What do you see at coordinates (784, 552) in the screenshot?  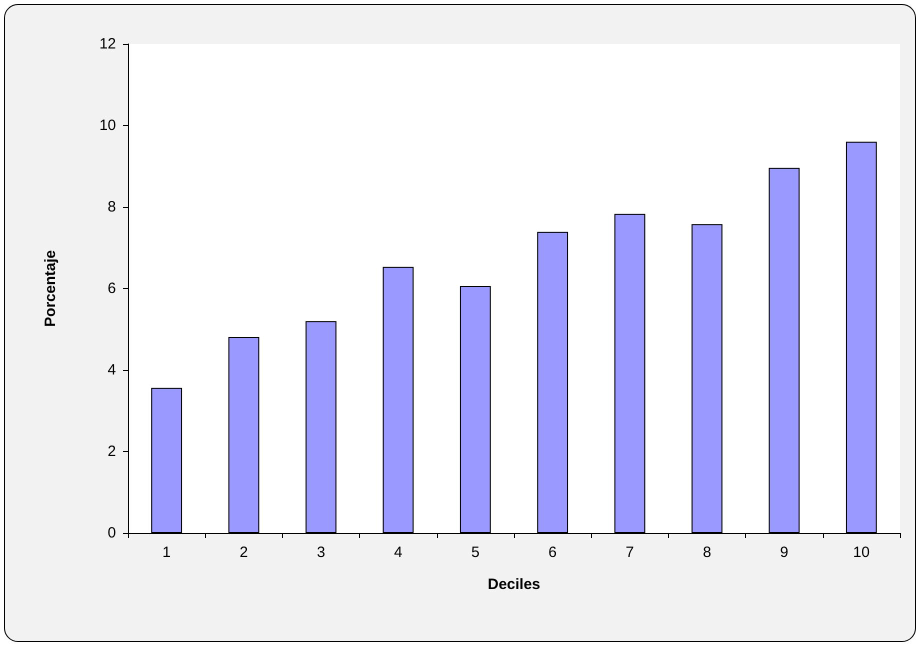 I see `x-tick-label: 9` at bounding box center [784, 552].